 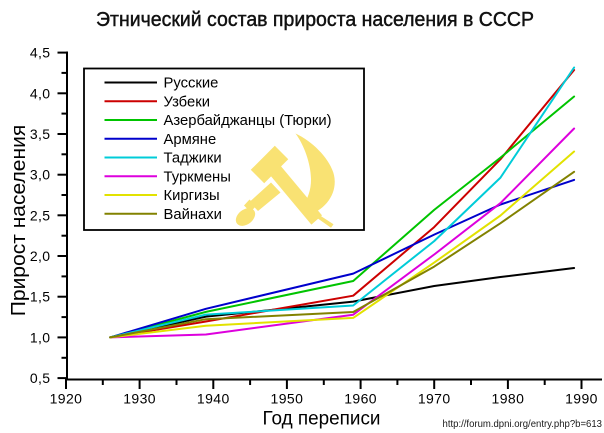 I want to click on svg-text: 2,5, so click(x=40, y=215).